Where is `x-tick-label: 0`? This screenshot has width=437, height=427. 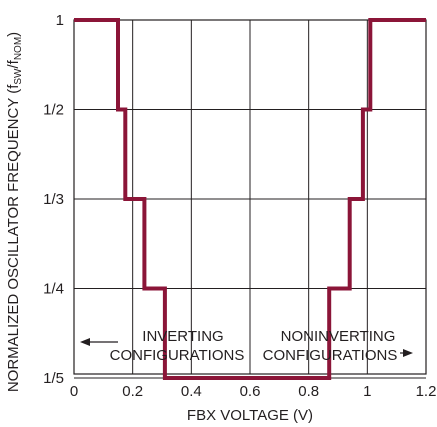 x-tick-label: 0 is located at coordinates (74, 391).